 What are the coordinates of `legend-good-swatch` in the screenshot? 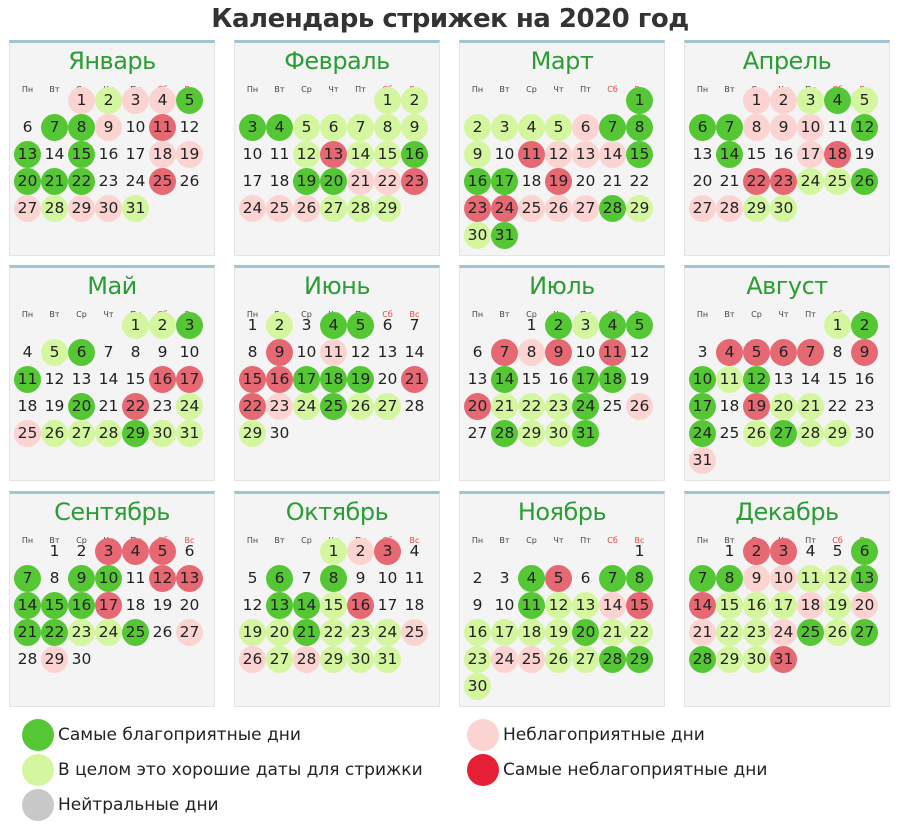 It's located at (38, 770).